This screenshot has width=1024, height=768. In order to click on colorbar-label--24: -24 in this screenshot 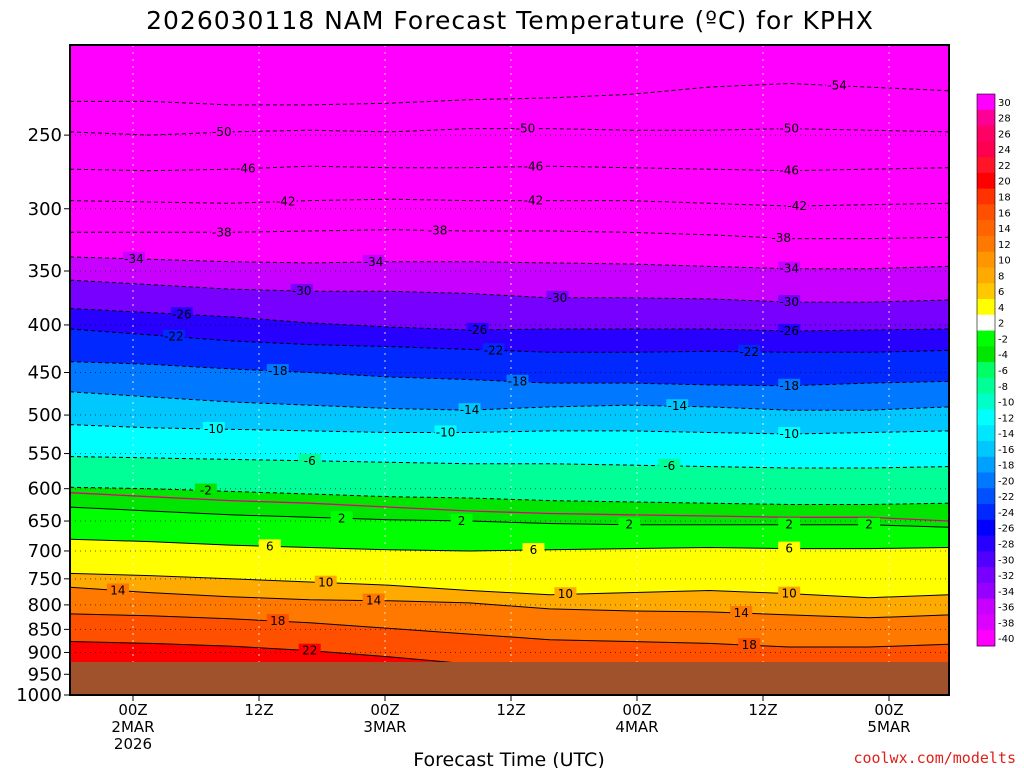, I will do `click(1006, 513)`.